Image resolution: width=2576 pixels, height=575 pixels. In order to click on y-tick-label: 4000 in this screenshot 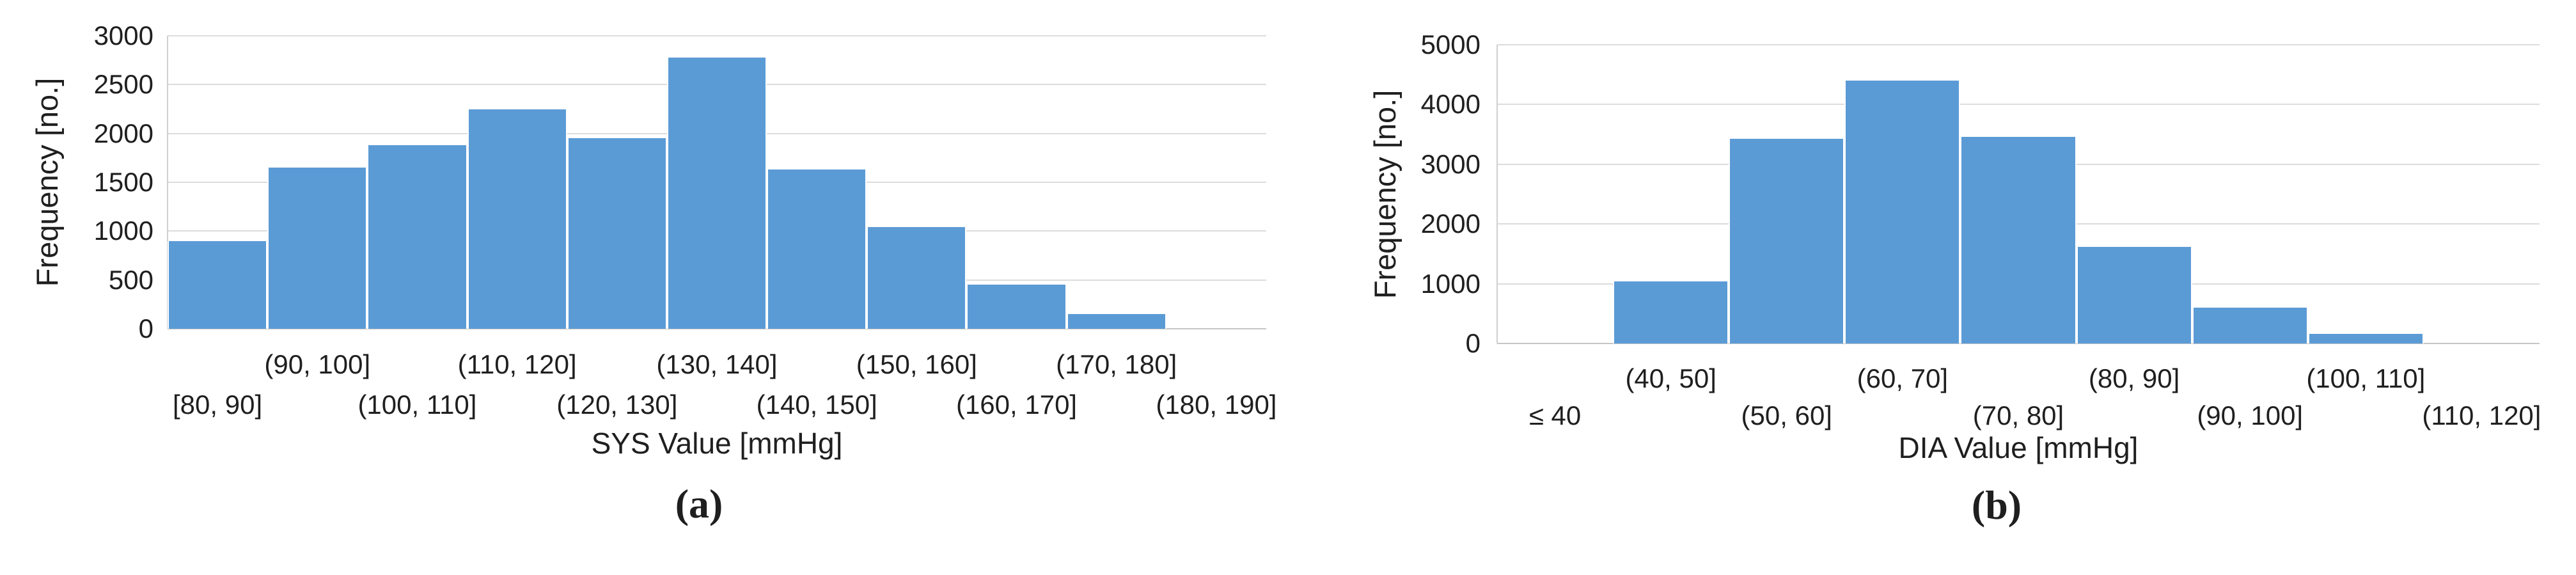, I will do `click(1450, 104)`.